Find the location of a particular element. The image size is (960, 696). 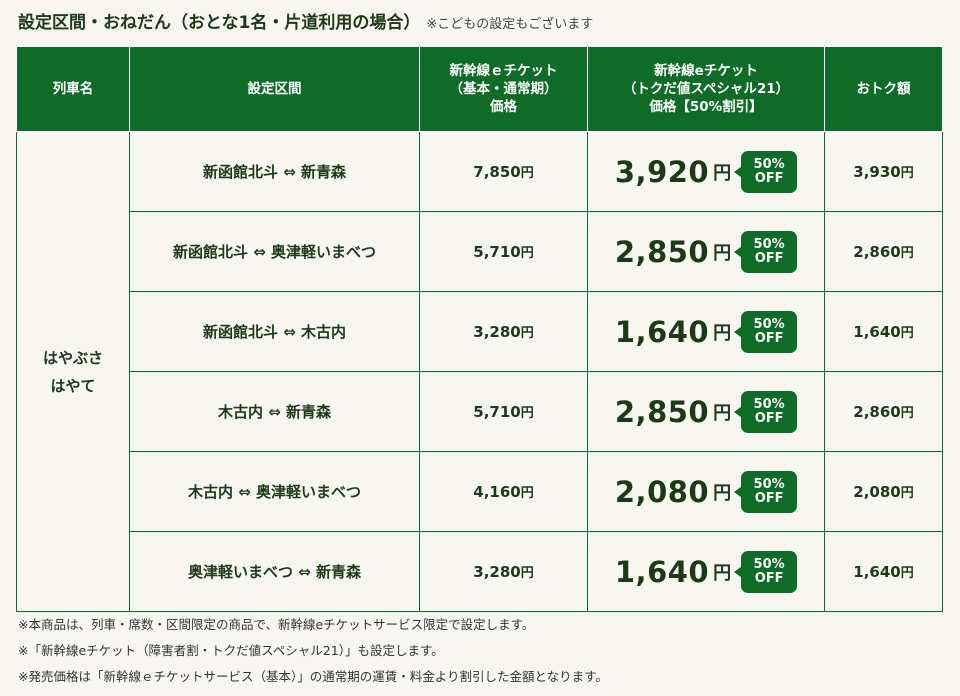

header-basic-line1: 新幹線ｅチケット is located at coordinates (503, 71).